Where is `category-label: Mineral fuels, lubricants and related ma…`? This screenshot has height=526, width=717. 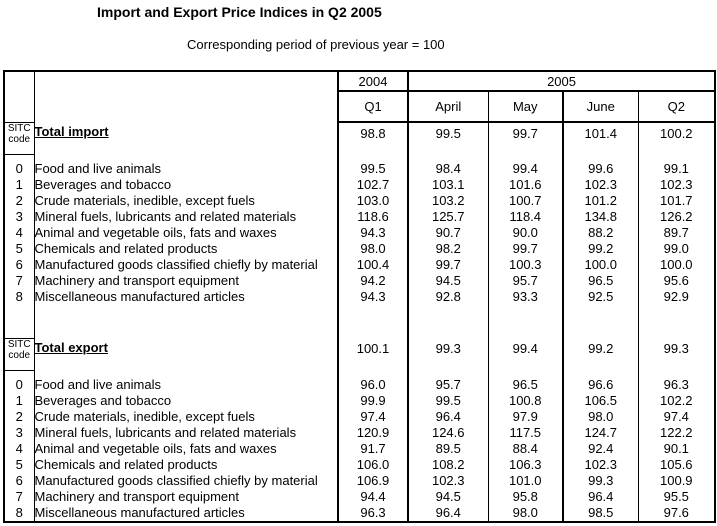
category-label: Mineral fuels, lubricants and related ma… is located at coordinates (186, 217).